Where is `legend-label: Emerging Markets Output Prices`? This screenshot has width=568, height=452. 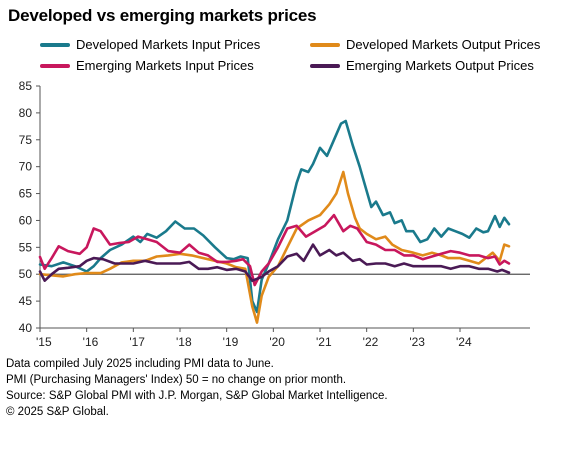 legend-label: Emerging Markets Output Prices is located at coordinates (440, 65).